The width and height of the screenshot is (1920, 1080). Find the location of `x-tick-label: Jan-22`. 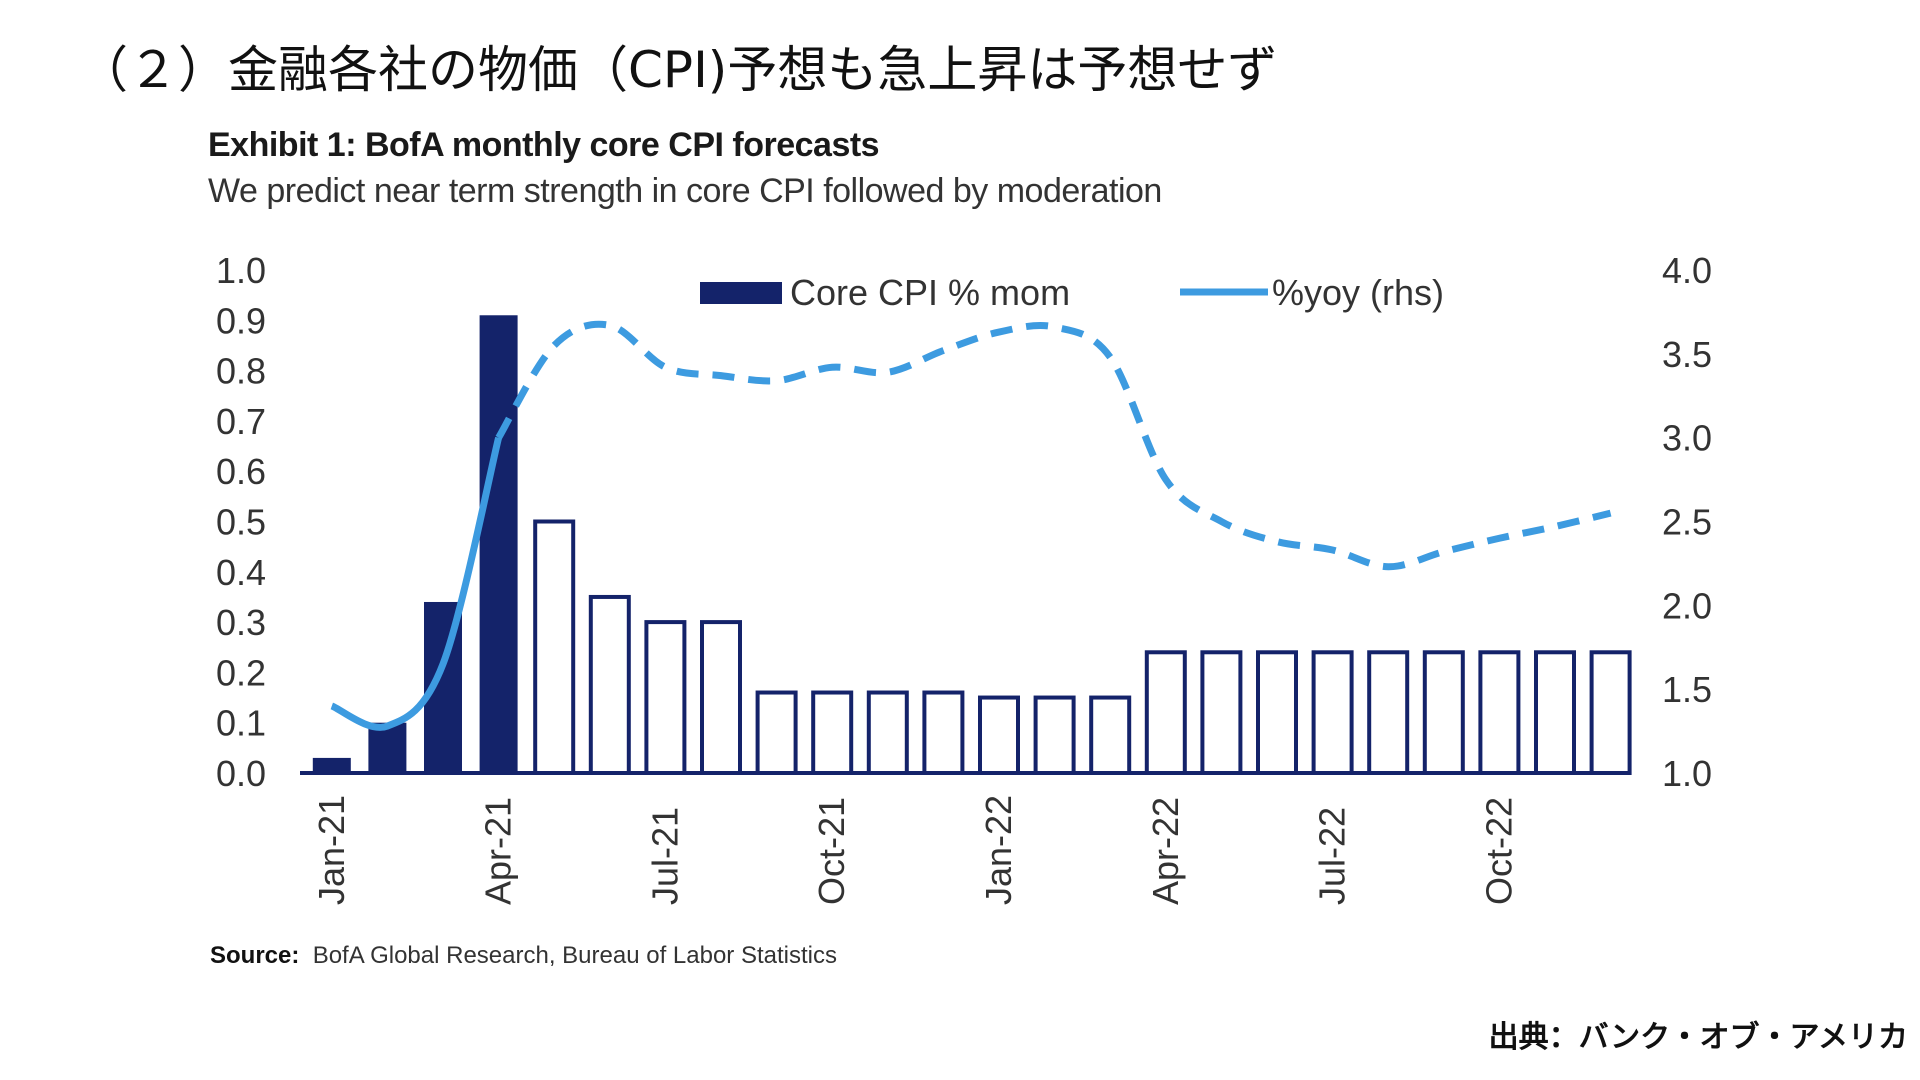

x-tick-label: Jan-22 is located at coordinates (998, 850).